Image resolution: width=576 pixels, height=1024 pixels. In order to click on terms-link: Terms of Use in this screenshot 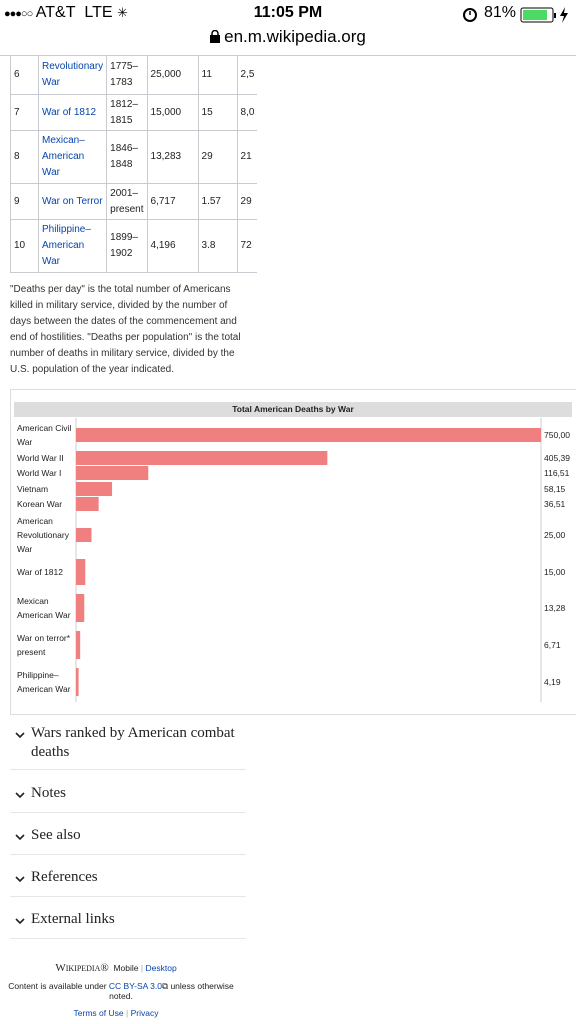, I will do `click(98, 1013)`.